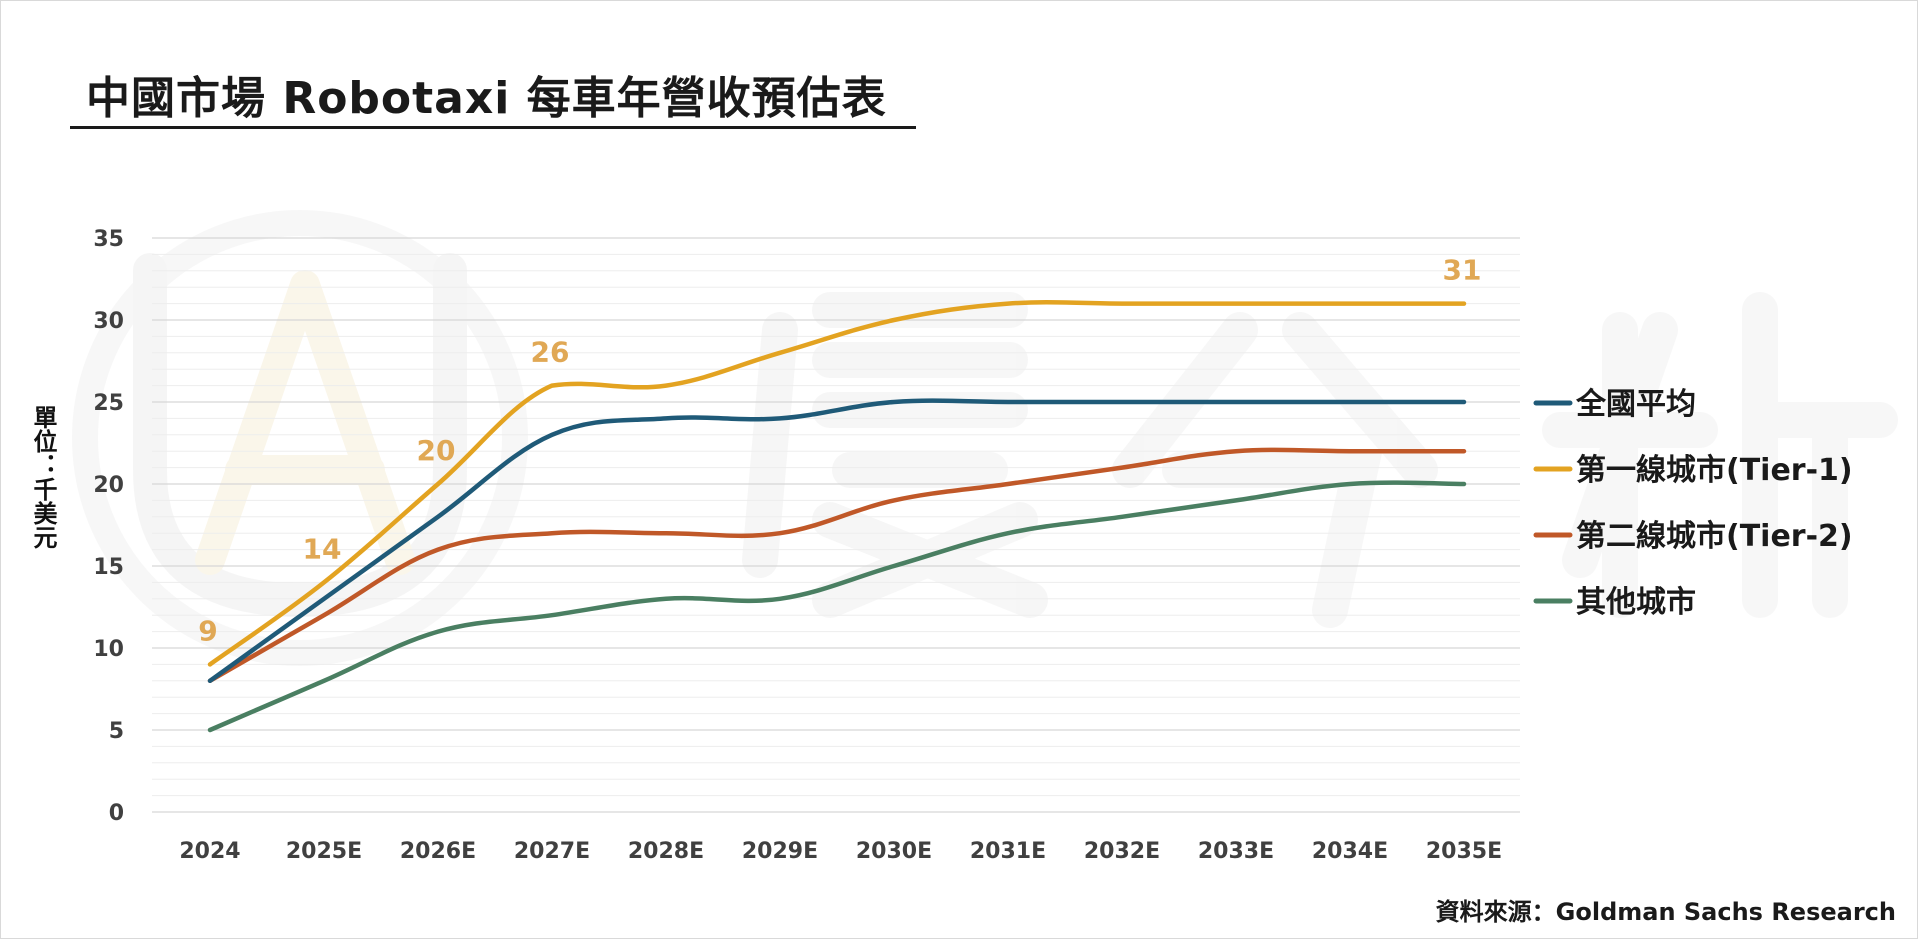 The image size is (1920, 941). I want to click on x-tick-label: 2031E, so click(1008, 851).